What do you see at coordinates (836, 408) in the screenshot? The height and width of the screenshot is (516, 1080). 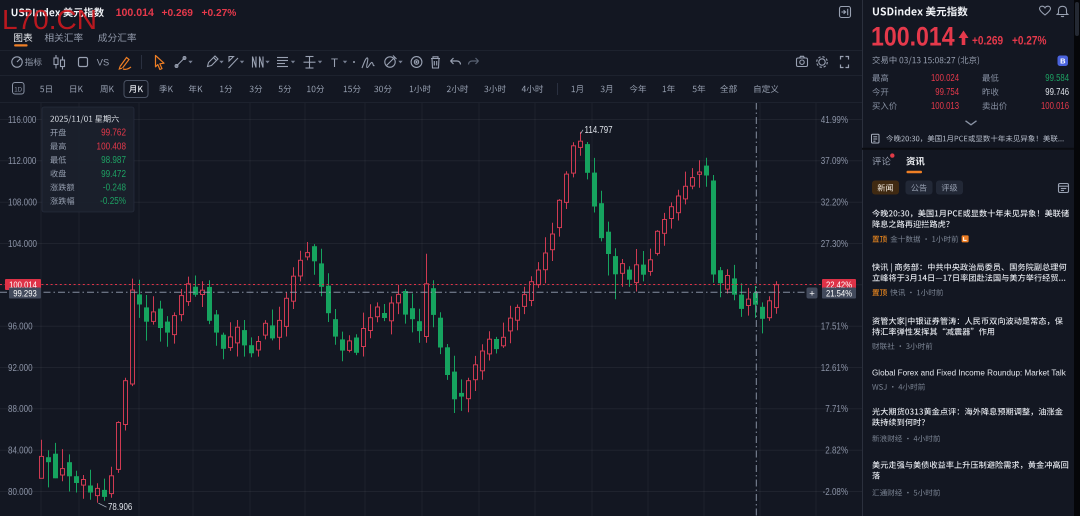 I see `svg-text: 7.71%` at bounding box center [836, 408].